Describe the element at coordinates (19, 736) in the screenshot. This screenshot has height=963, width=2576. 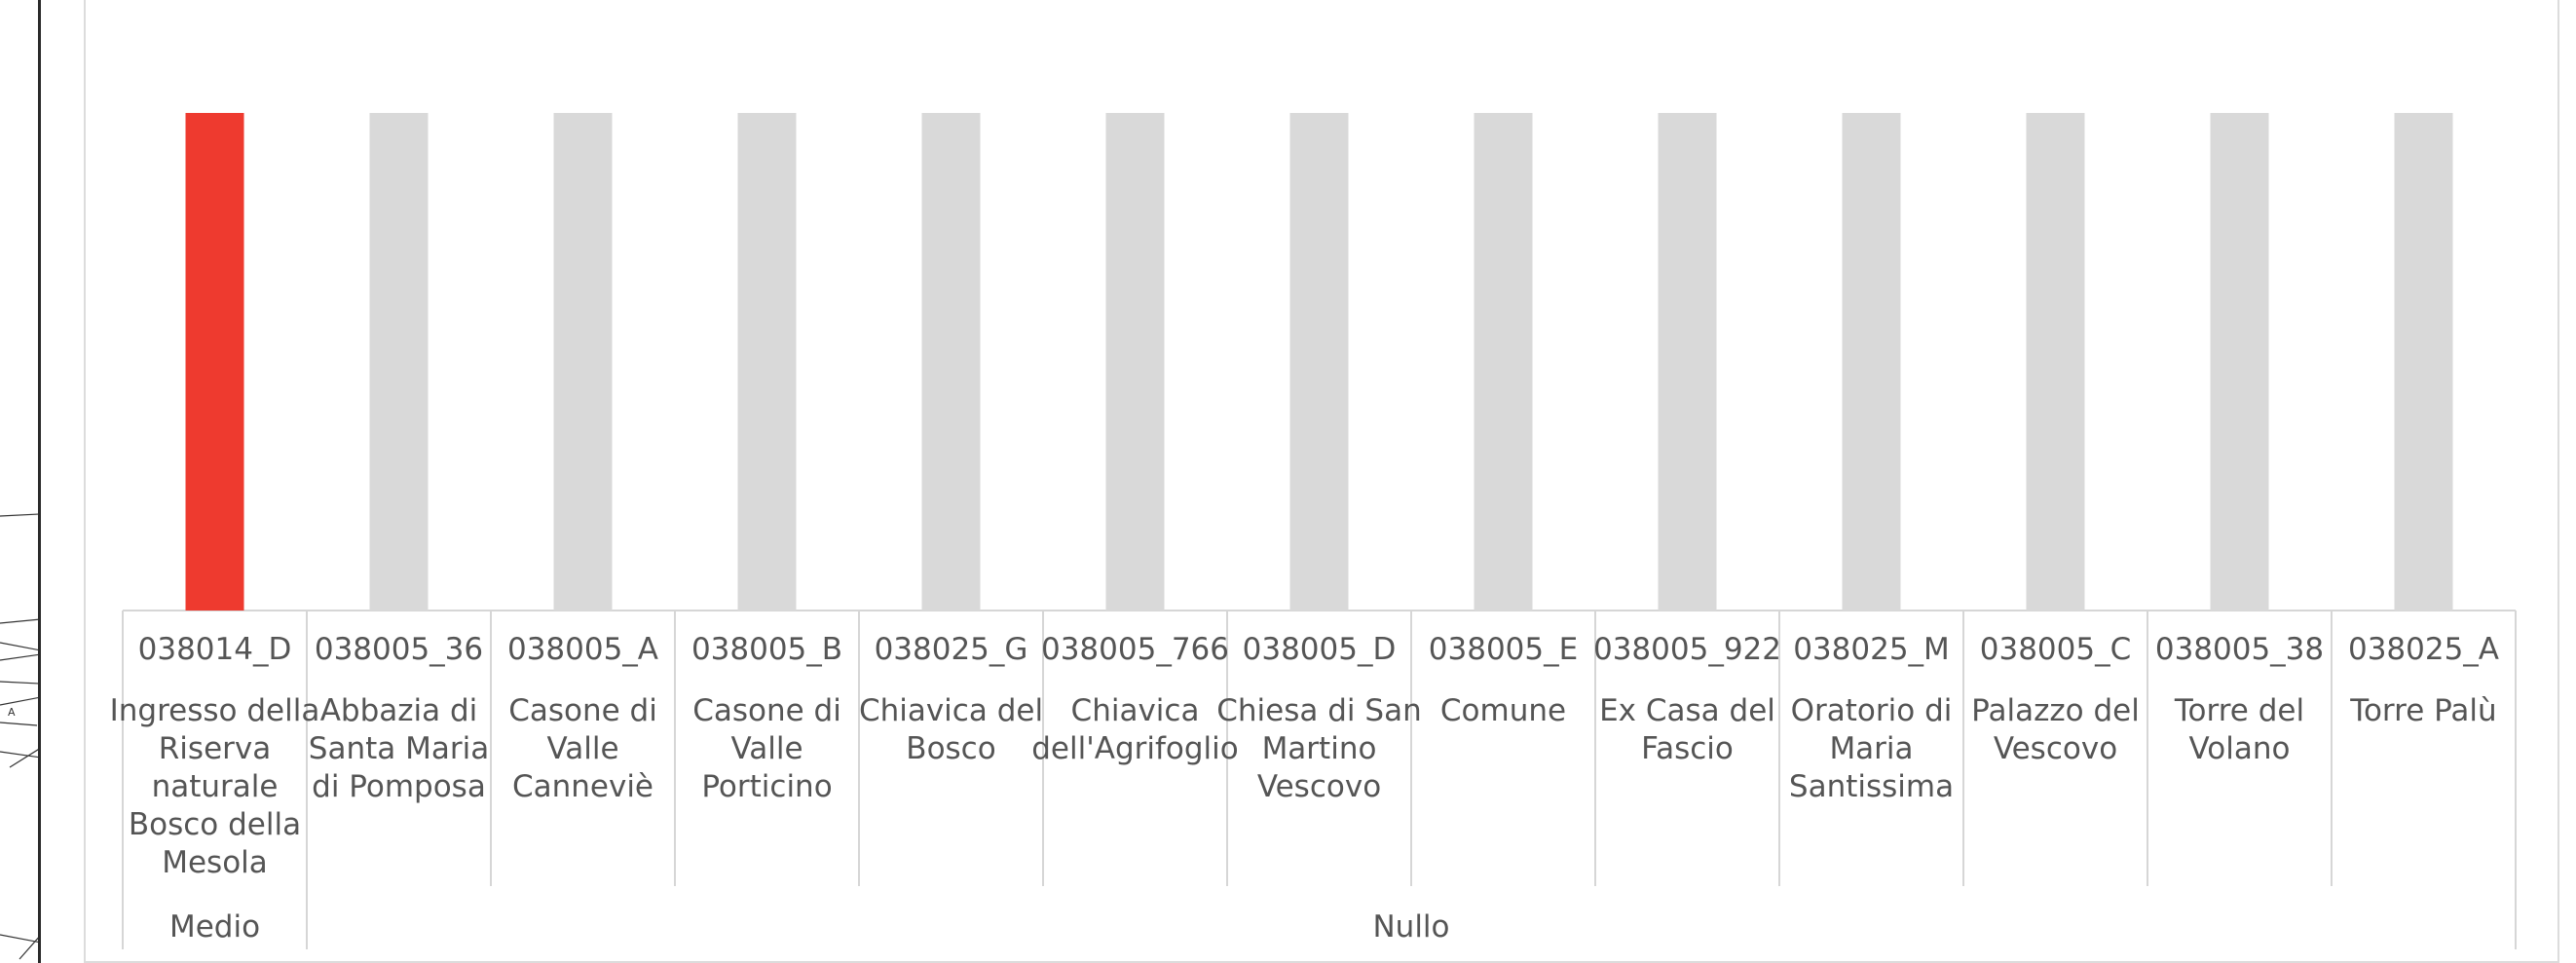
I see `map-fragment: A` at that location.